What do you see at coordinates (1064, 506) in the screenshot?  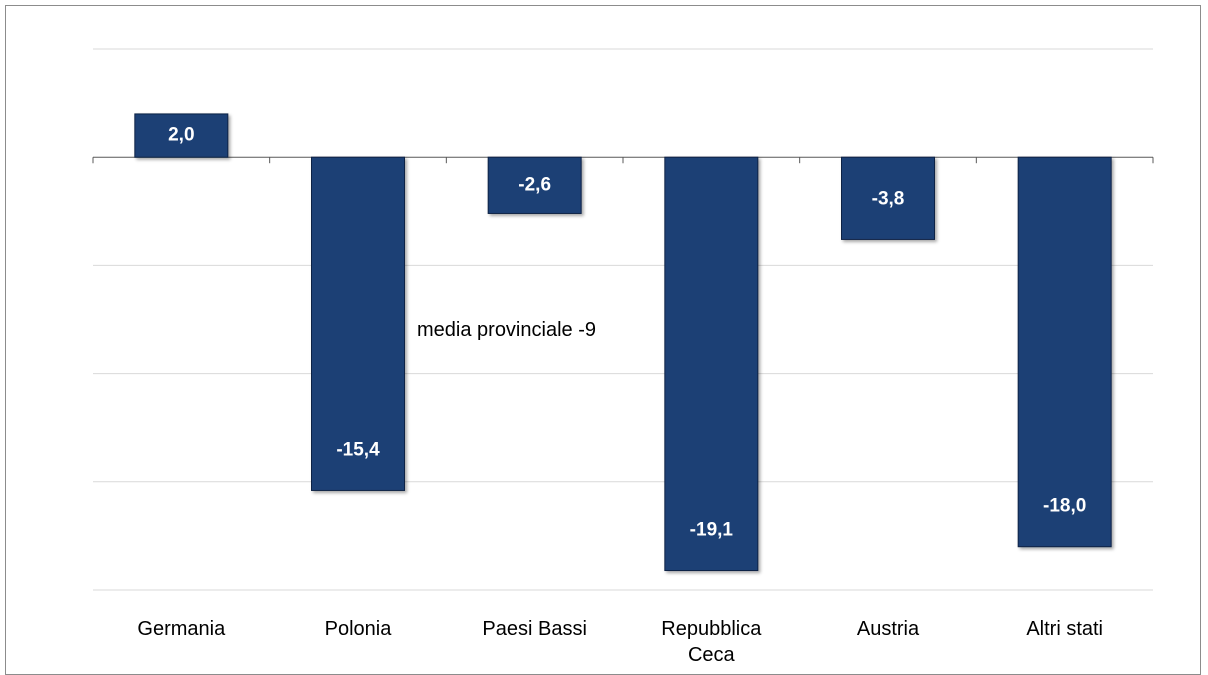 I see `data-label: -18,0` at bounding box center [1064, 506].